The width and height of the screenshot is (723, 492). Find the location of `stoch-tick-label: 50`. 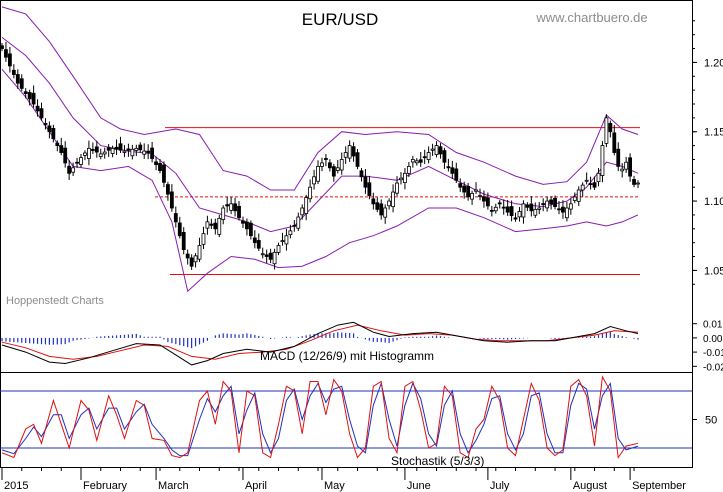

stoch-tick-label: 50 is located at coordinates (711, 421).